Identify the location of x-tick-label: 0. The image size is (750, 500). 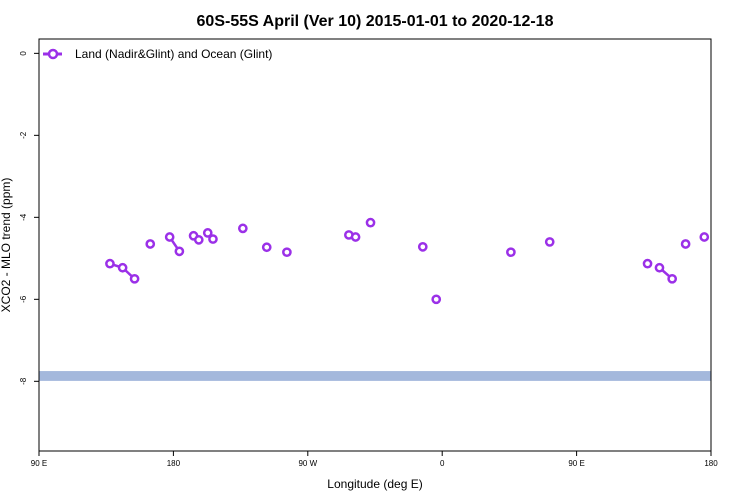
(442, 463).